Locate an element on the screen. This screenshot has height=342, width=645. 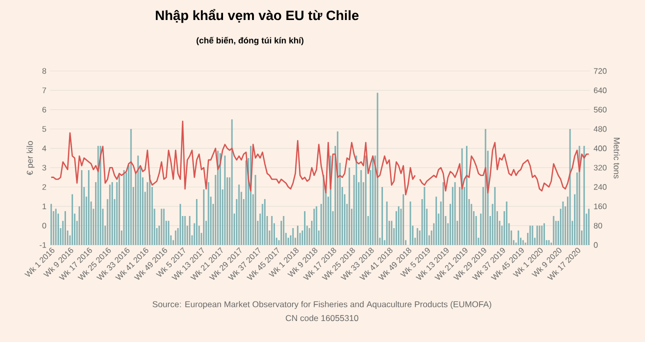
y2-tick-label: 640 is located at coordinates (600, 91).